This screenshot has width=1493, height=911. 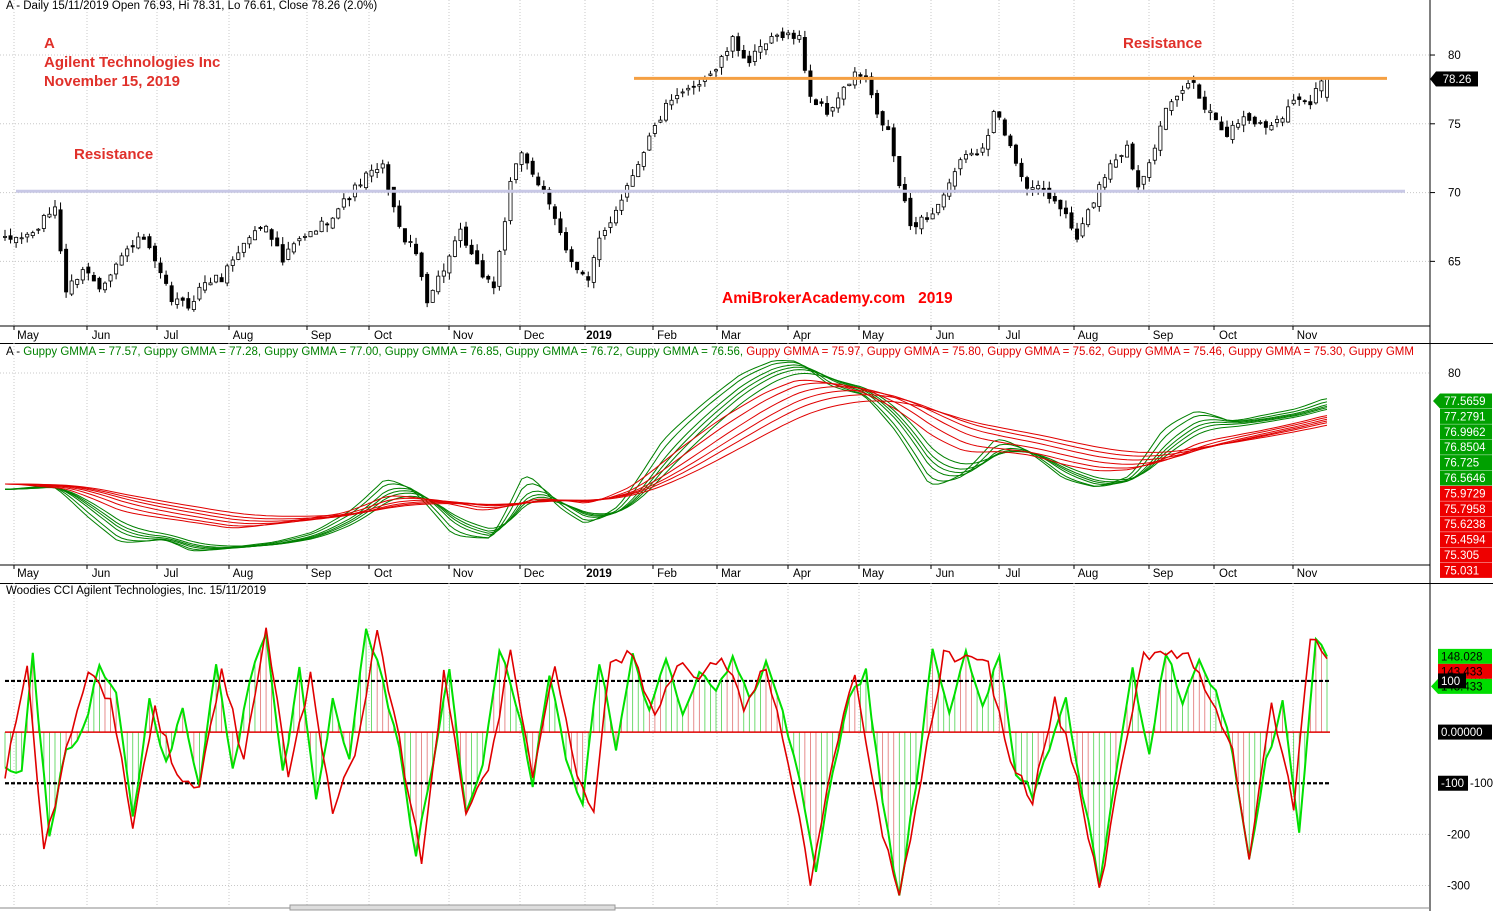 What do you see at coordinates (445, 352) in the screenshot?
I see `gmma-legend-item: Guppy GMMA = 76.85,` at bounding box center [445, 352].